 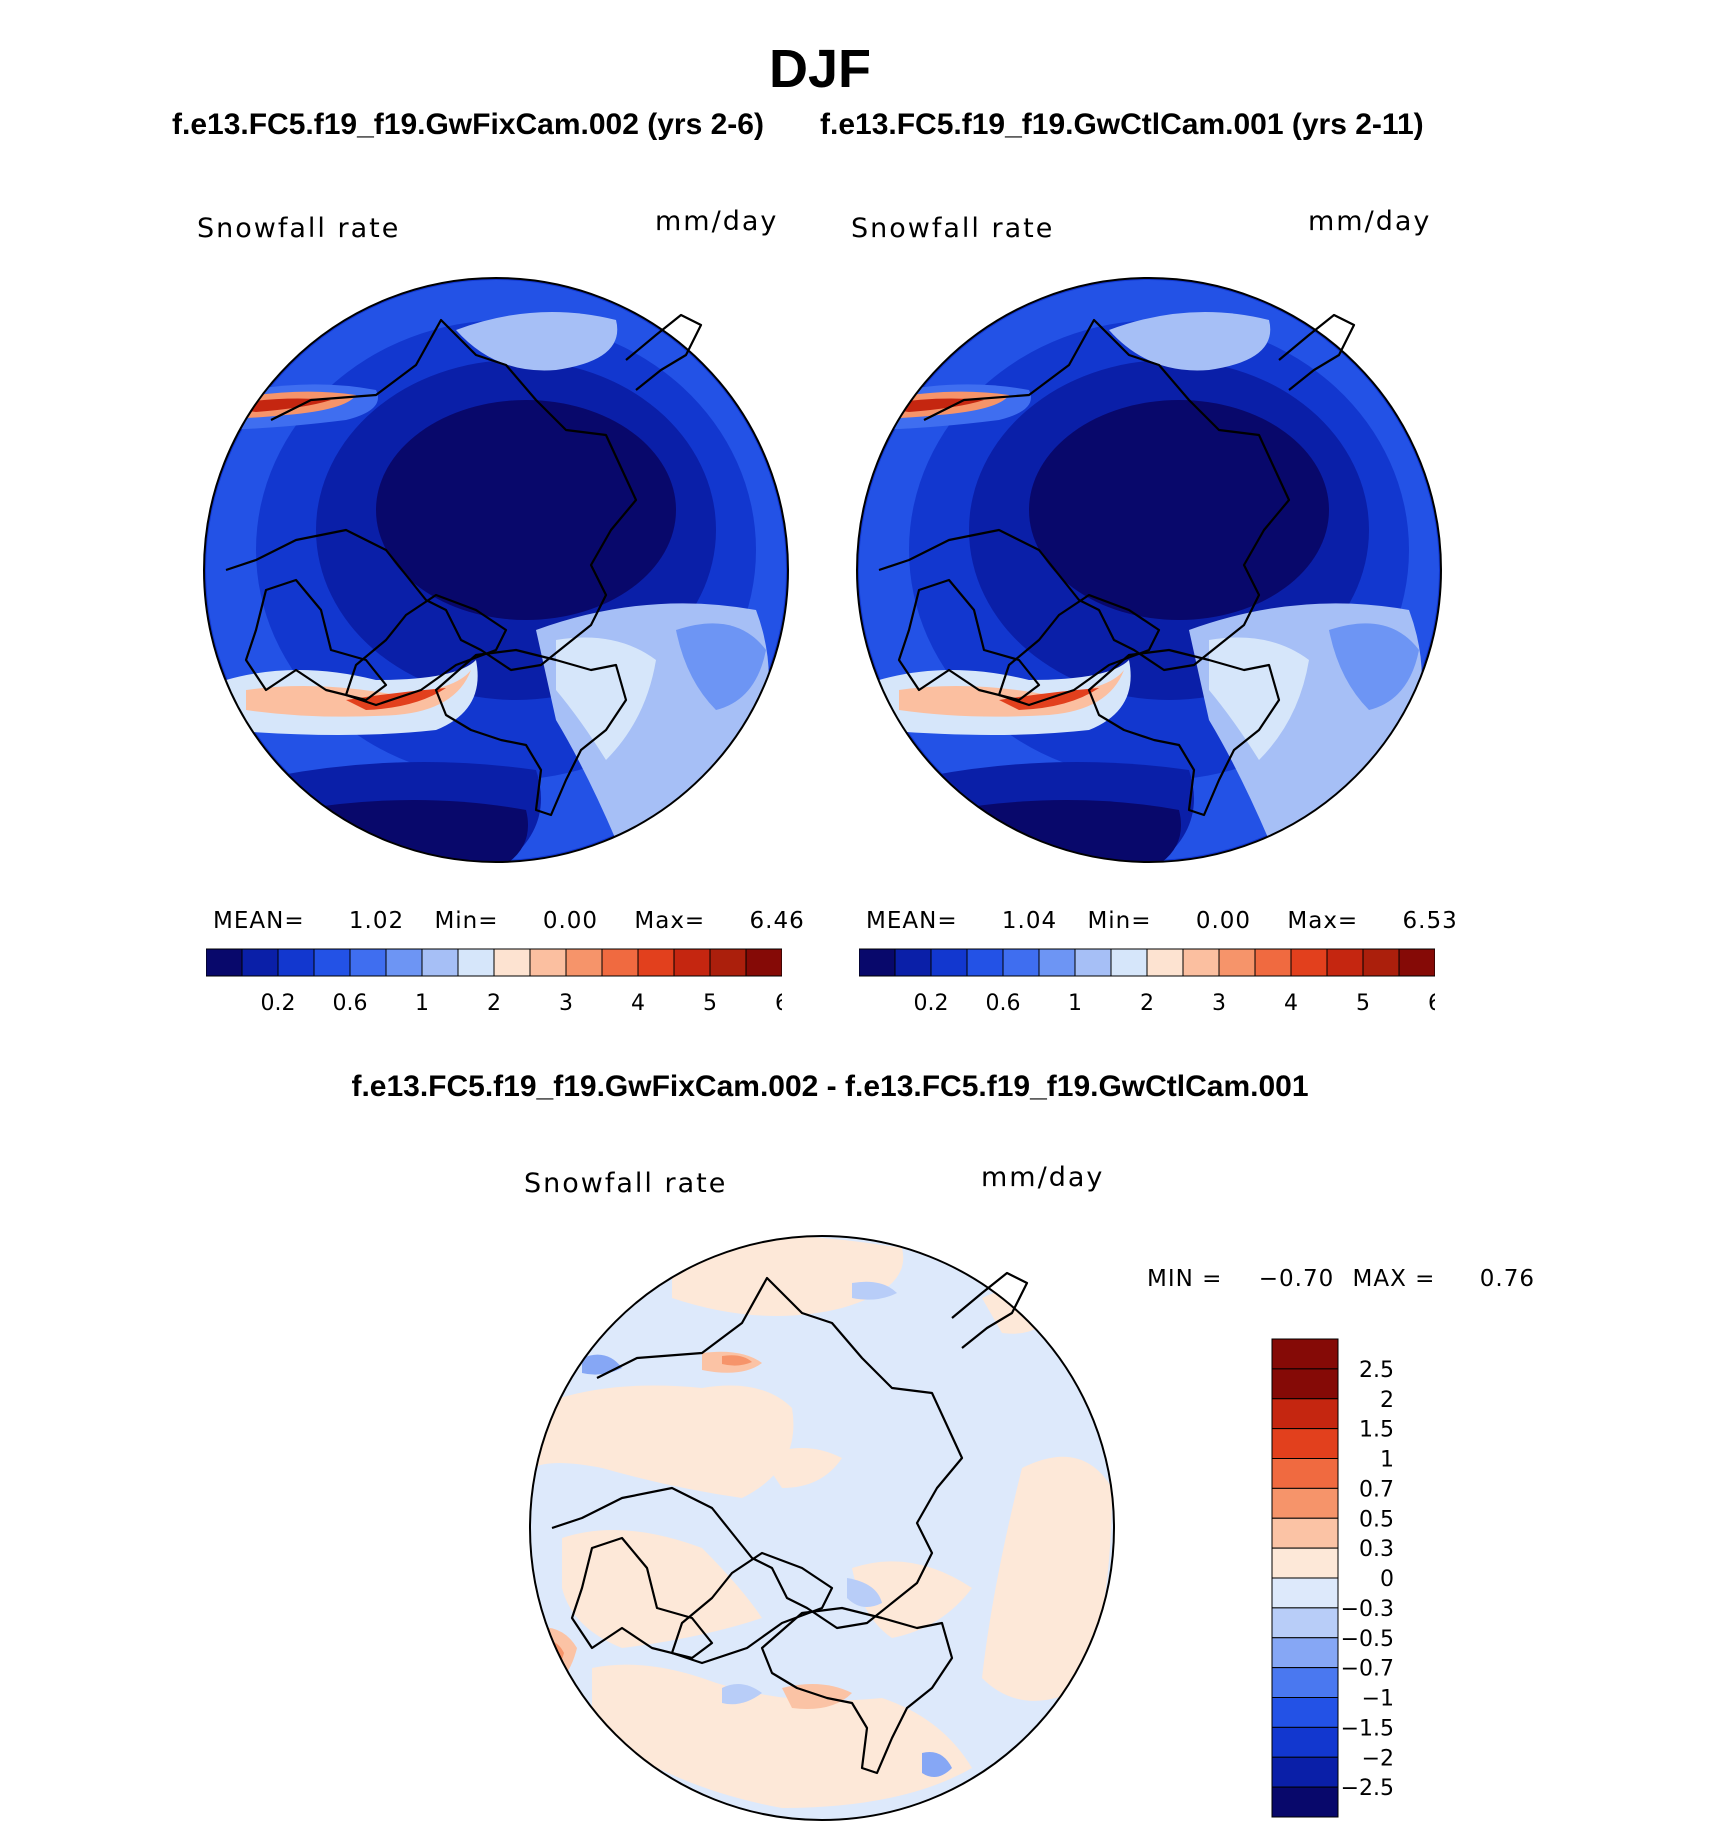 What do you see at coordinates (1370, 221) in the screenshot?
I see `panel2-units-label: mm/day` at bounding box center [1370, 221].